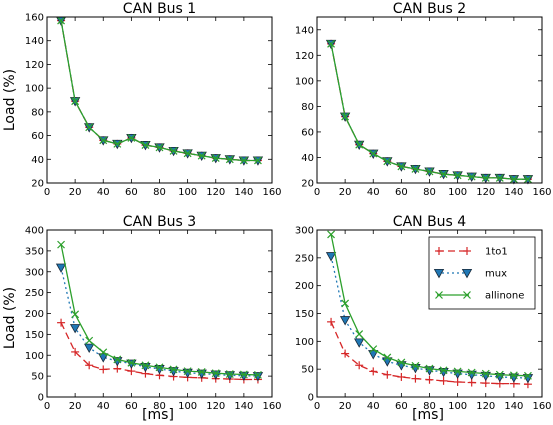 Image resolution: width=553 pixels, height=425 pixels. Describe the element at coordinates (34, 231) in the screenshot. I see `y-tick-label: 400` at that location.